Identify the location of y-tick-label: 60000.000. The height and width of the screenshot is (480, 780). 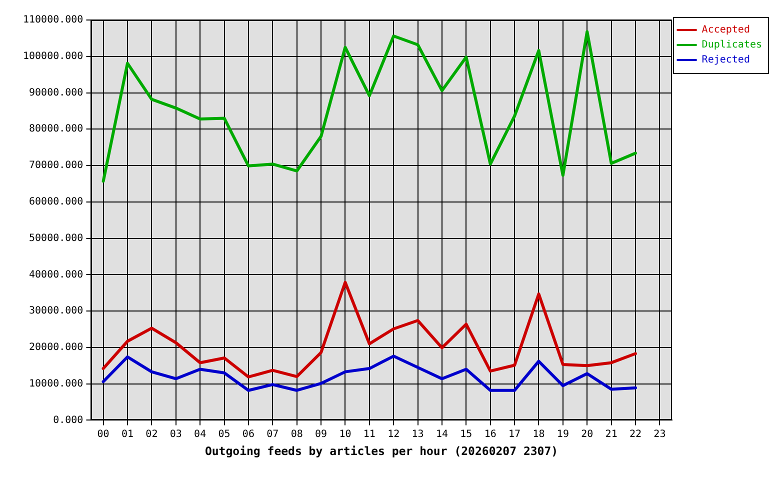
(56, 202).